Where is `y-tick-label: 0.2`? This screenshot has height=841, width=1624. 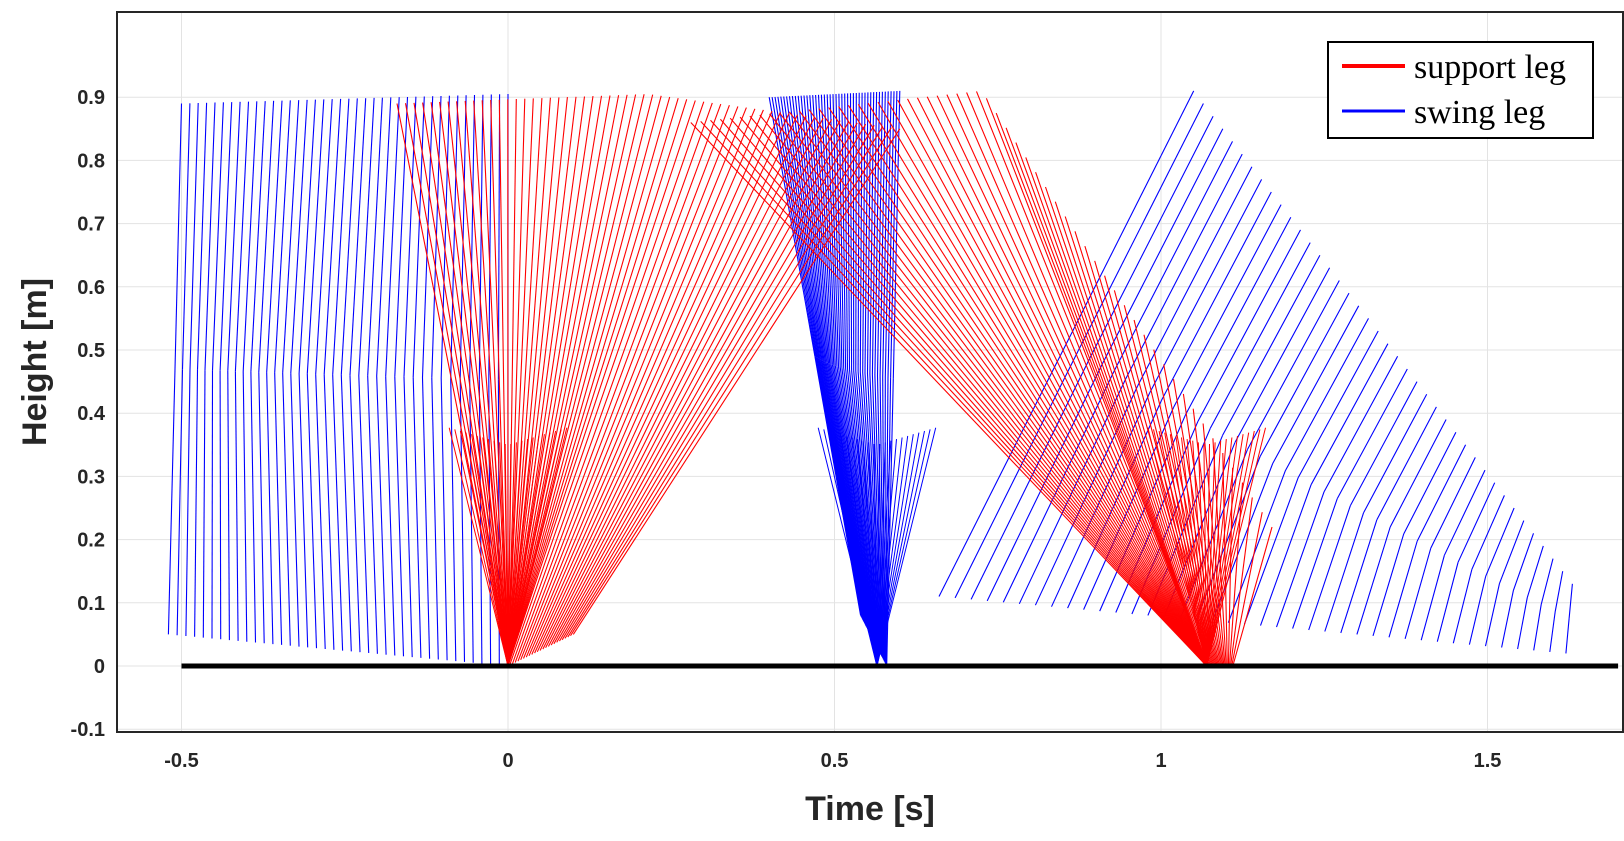 y-tick-label: 0.2 is located at coordinates (91, 541).